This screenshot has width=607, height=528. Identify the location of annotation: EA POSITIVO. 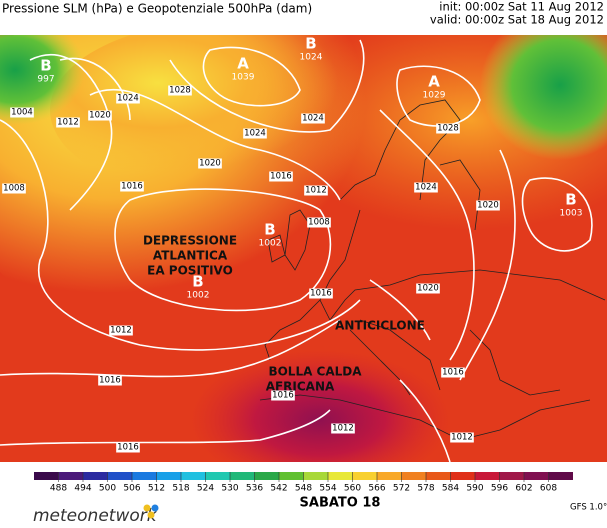
(190, 271).